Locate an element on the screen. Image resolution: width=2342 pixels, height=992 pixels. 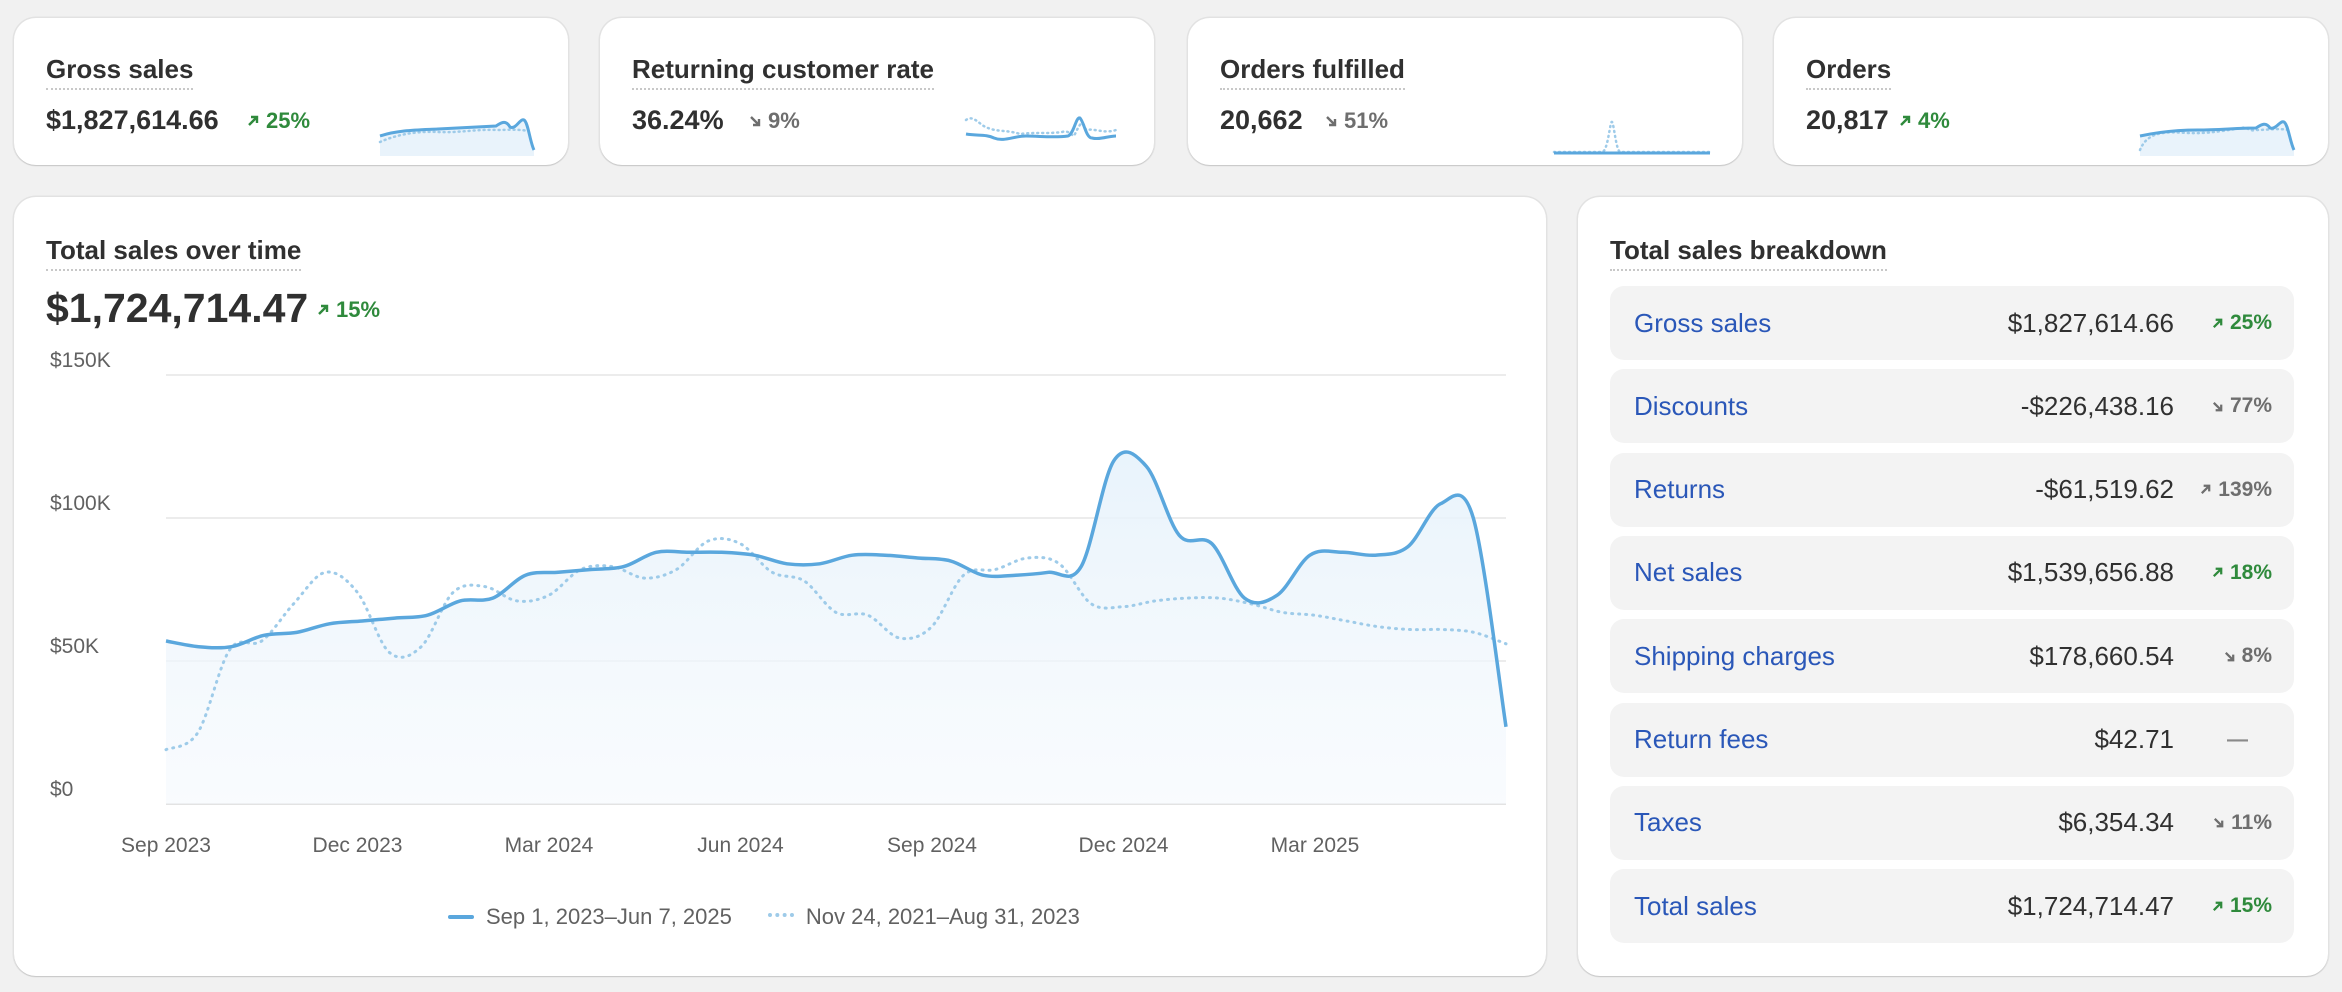
breakdown-row-value: $178,660.54 is located at coordinates (2101, 655).